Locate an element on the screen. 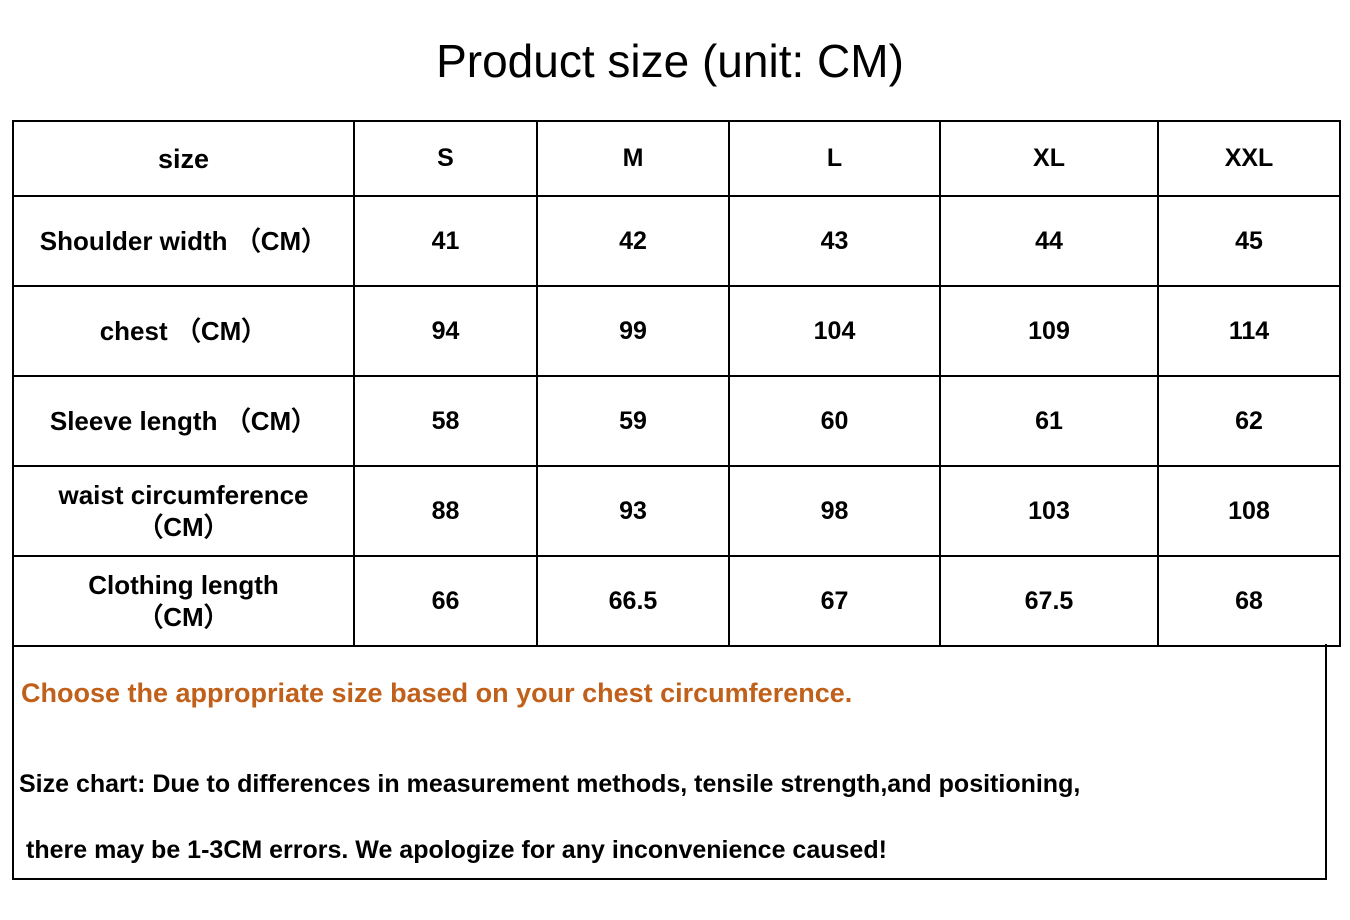  cell-value: 61 is located at coordinates (1049, 421).